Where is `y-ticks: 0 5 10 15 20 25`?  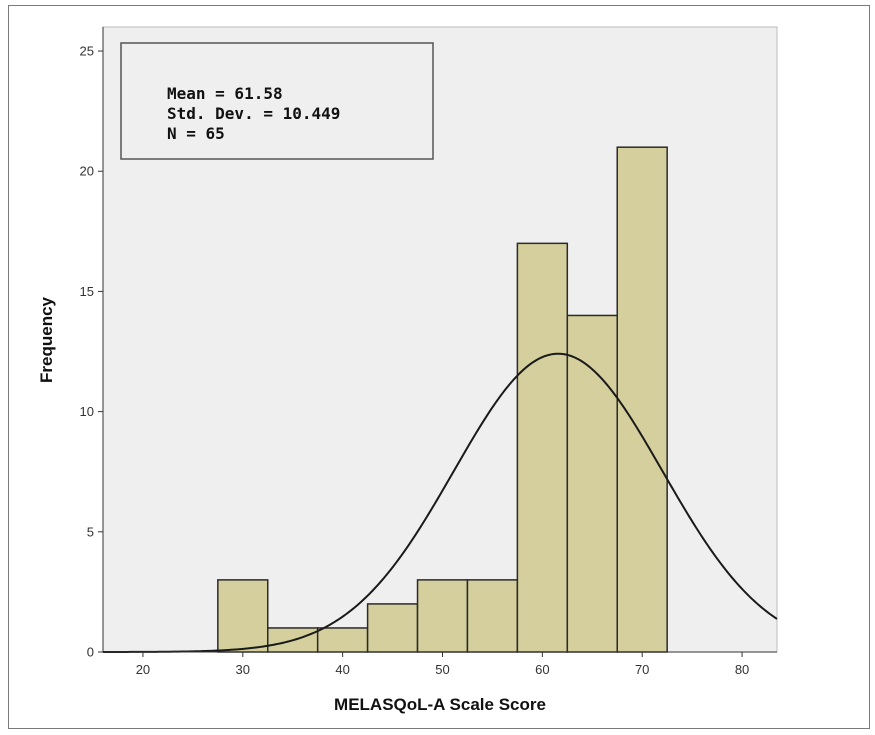 y-ticks: 0 5 10 15 20 25 is located at coordinates (91, 352).